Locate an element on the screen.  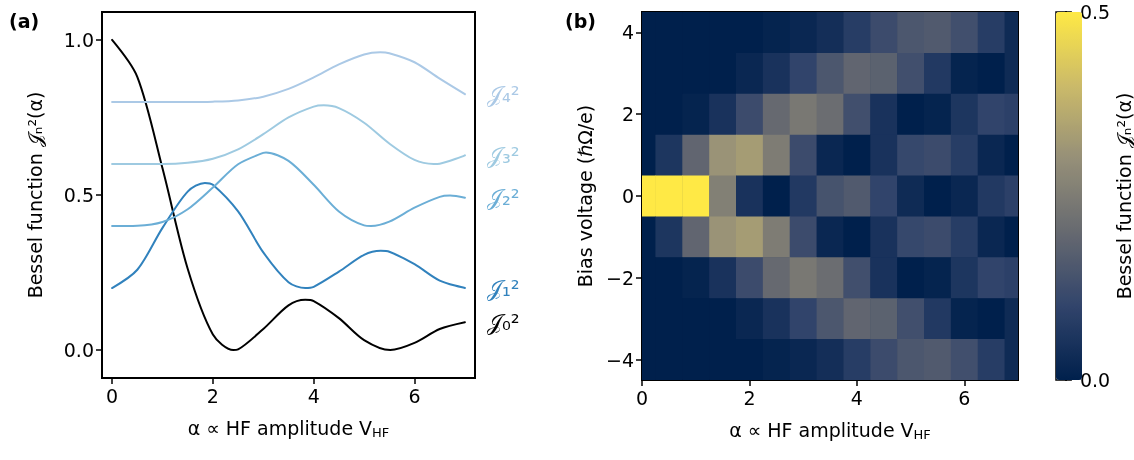
y-tick-label: 1.0 is located at coordinates (78, 39).